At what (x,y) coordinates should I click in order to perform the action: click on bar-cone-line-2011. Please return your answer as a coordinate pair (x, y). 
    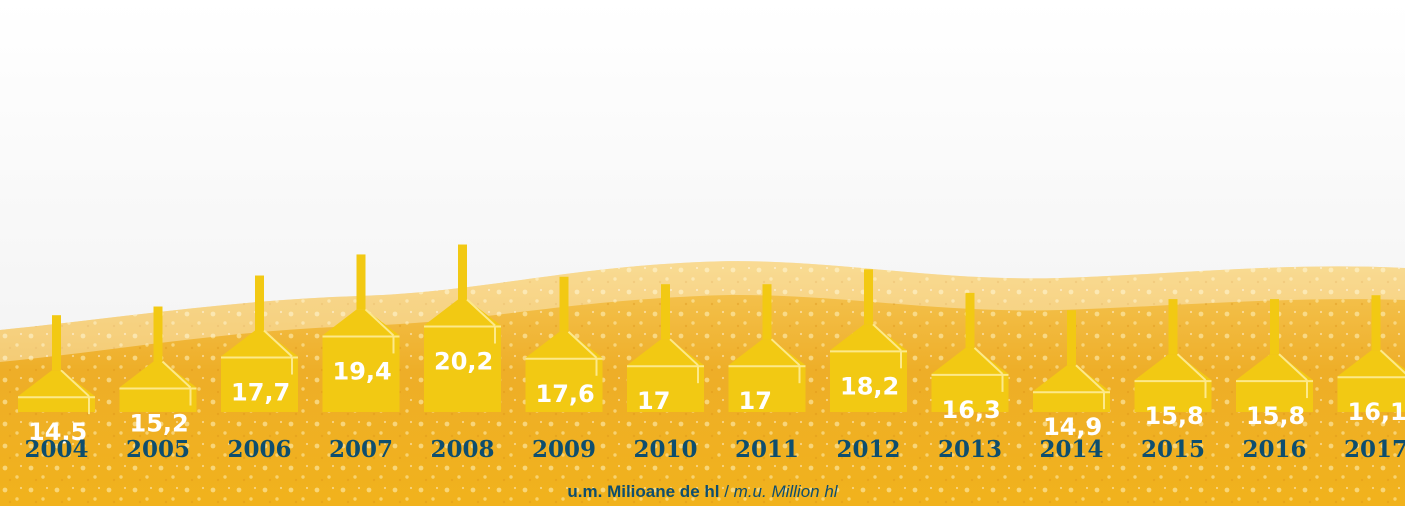
    Looking at the image, I should click on (785, 352).